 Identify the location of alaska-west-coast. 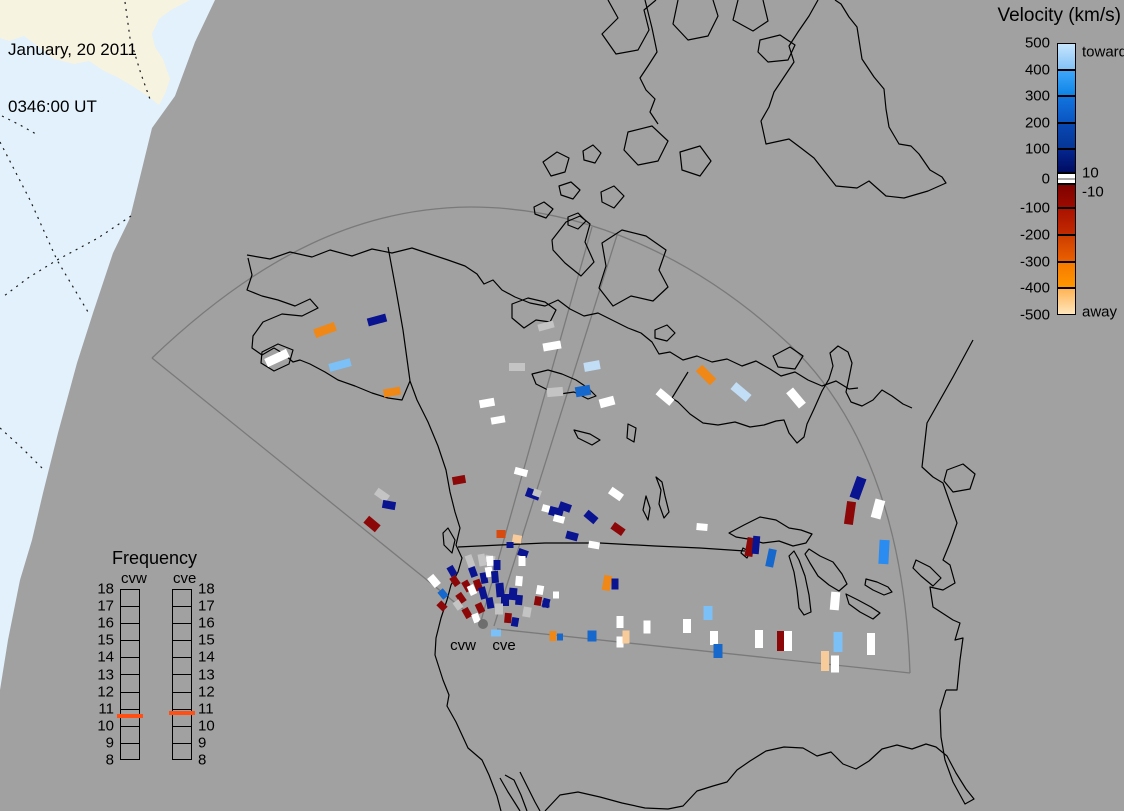
(328, 329).